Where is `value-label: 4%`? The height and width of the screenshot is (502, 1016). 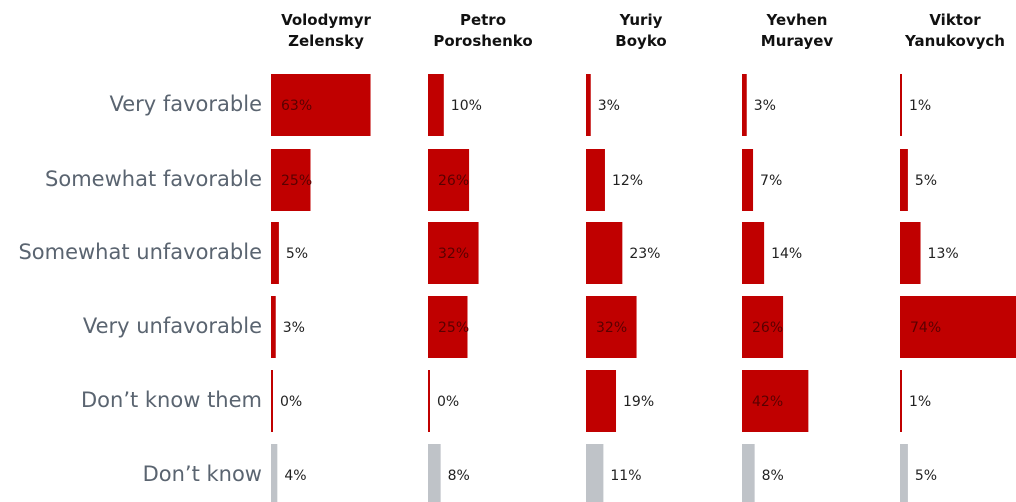 value-label: 4% is located at coordinates (295, 476).